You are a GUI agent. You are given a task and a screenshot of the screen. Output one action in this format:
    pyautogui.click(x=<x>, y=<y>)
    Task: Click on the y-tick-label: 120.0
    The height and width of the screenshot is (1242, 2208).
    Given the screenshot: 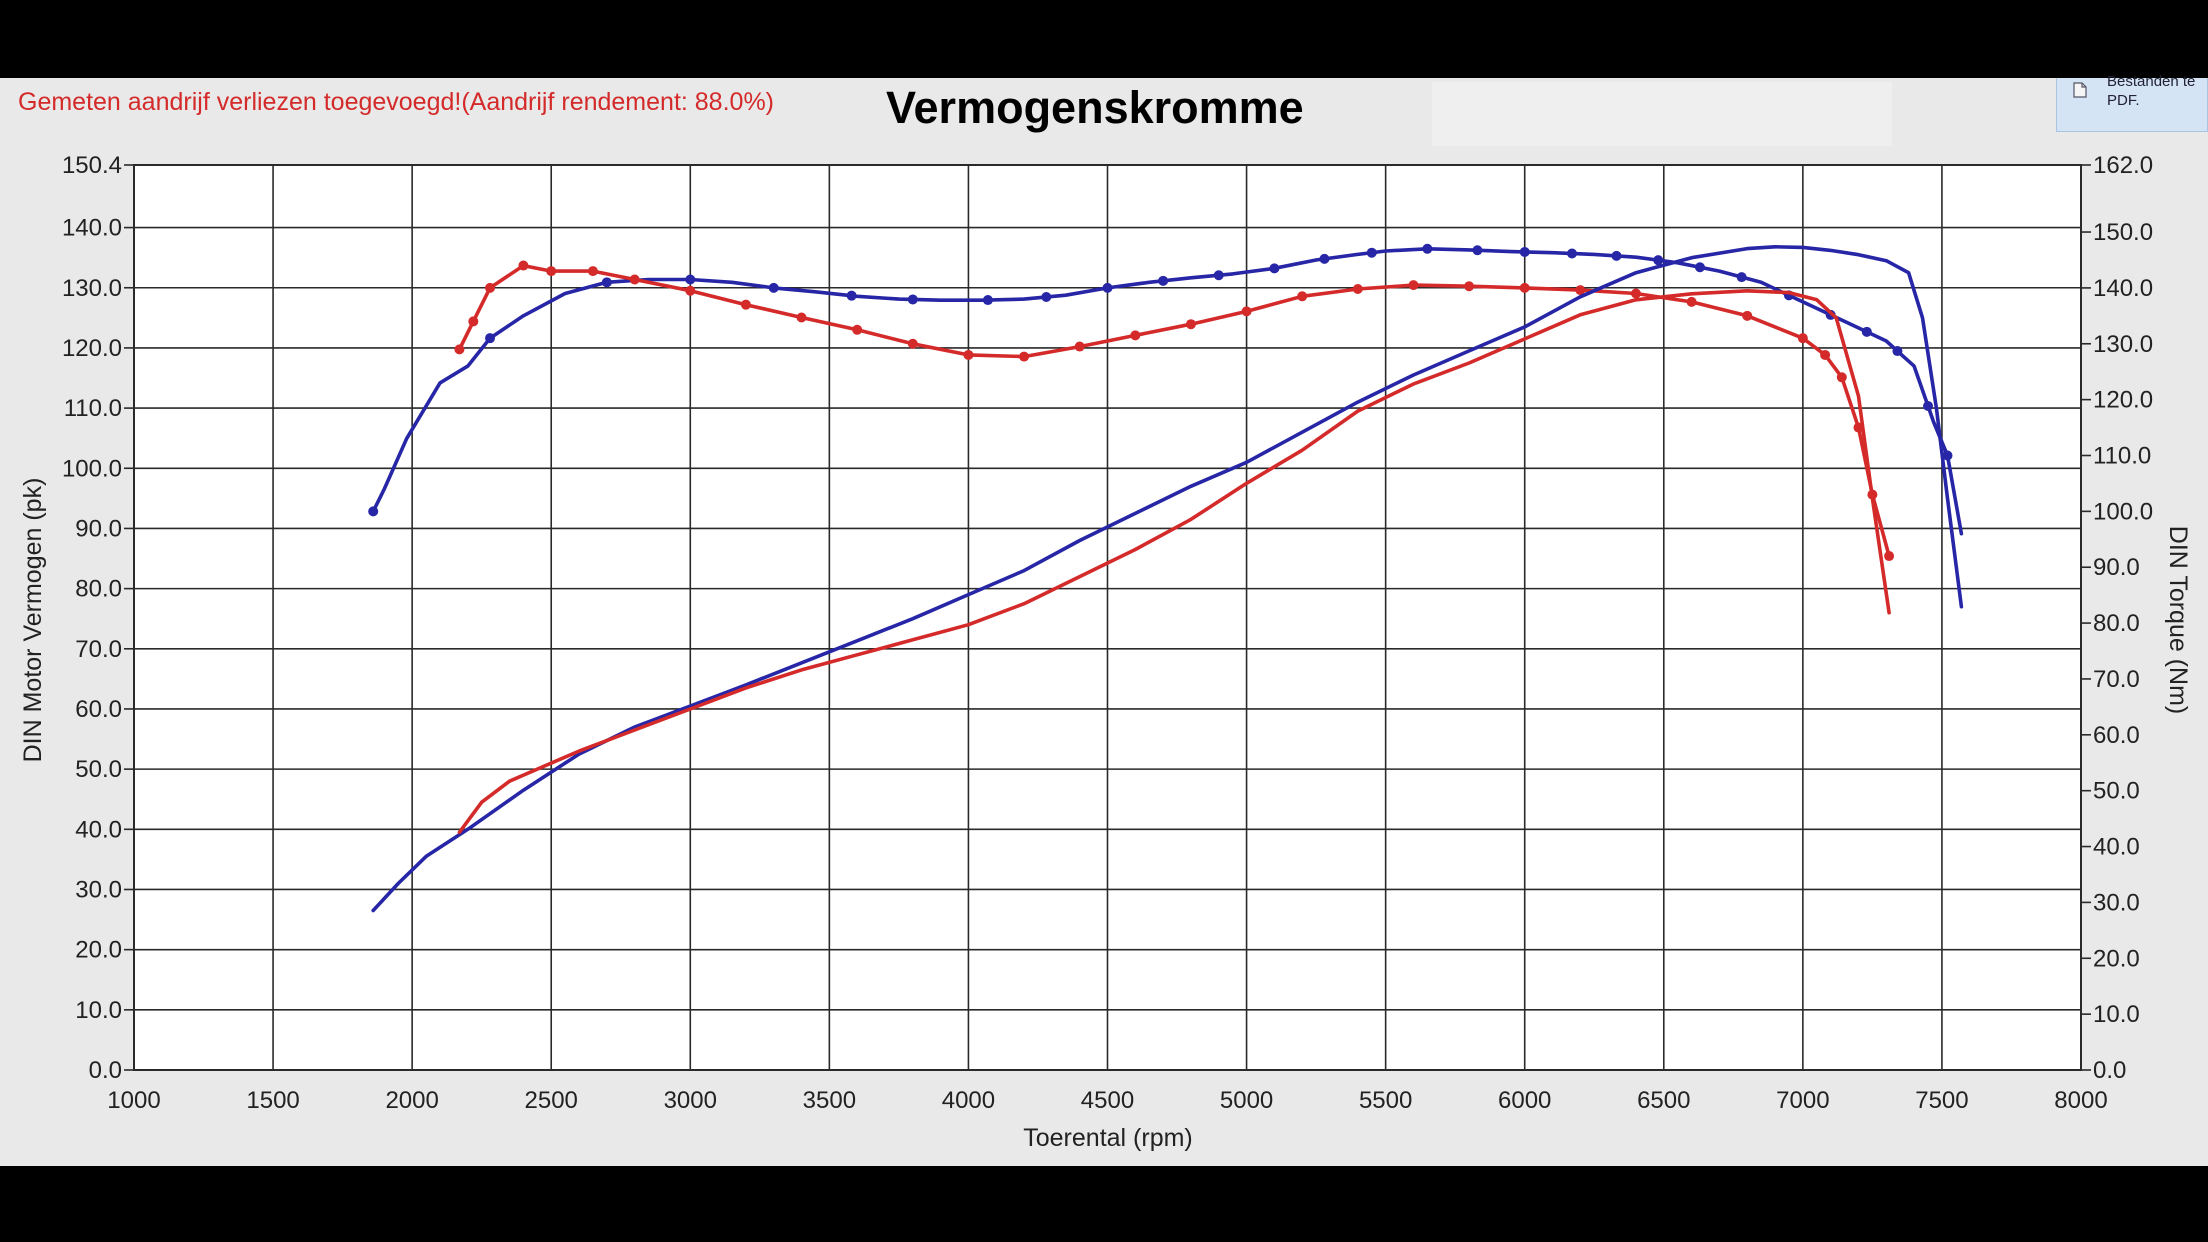 What is the action you would take?
    pyautogui.click(x=92, y=348)
    